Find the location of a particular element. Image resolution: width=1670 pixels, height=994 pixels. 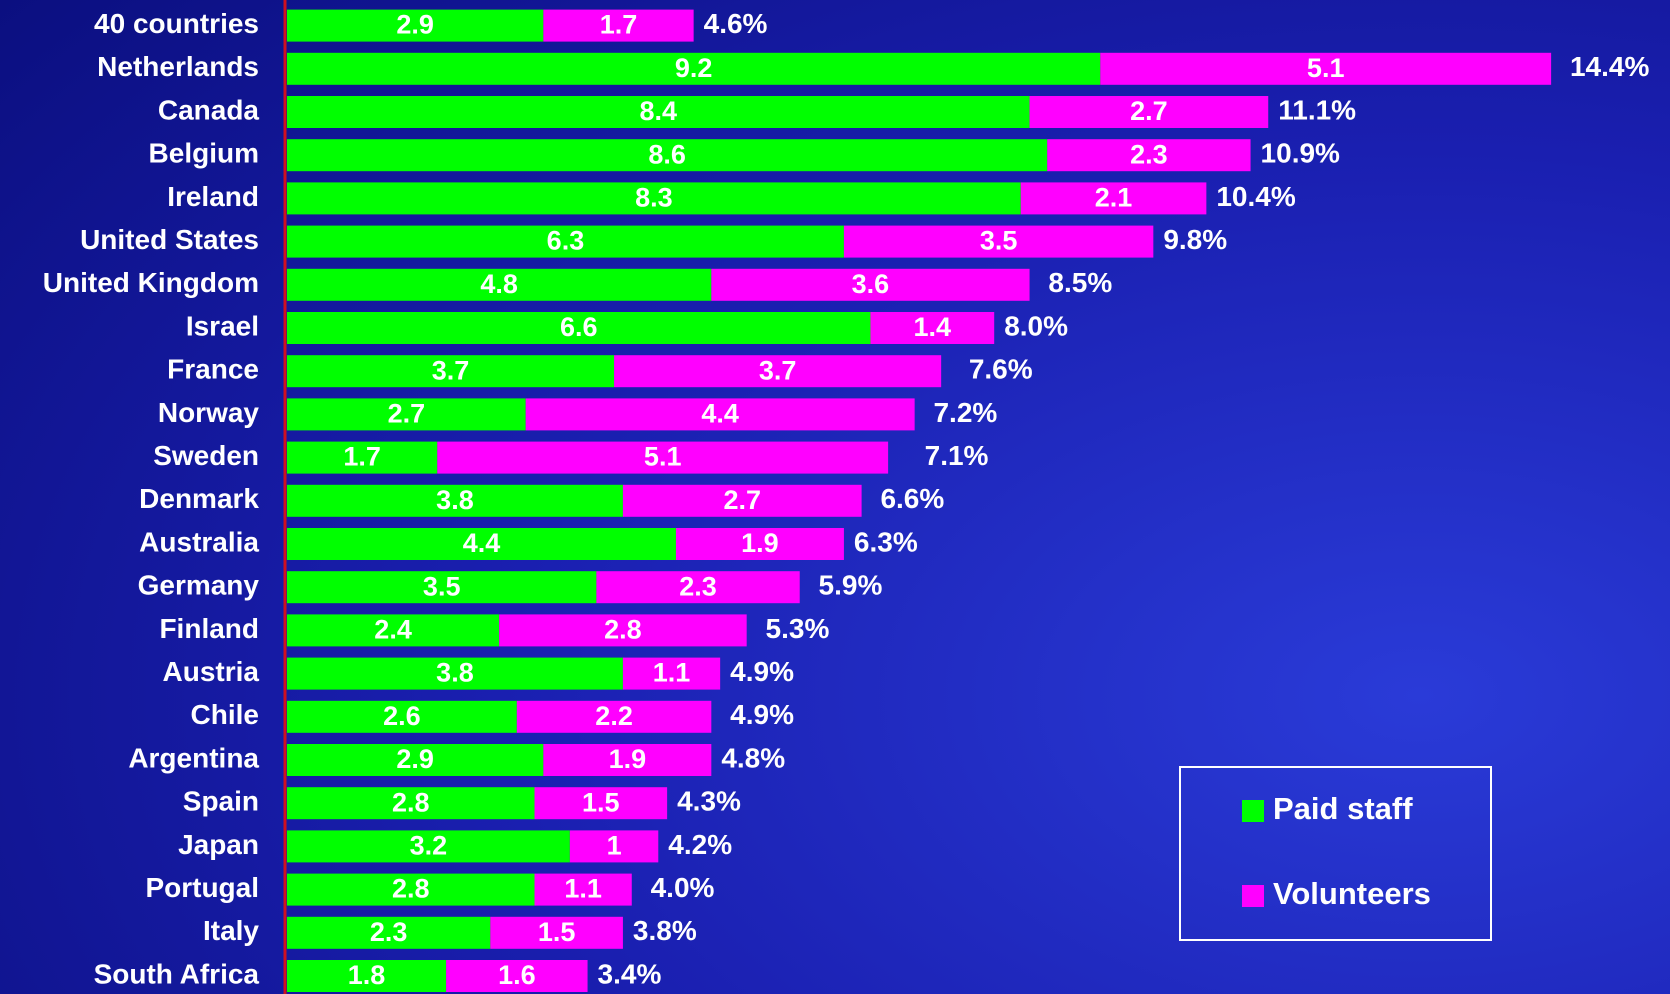

y-tick-label: Netherlands is located at coordinates (178, 66).